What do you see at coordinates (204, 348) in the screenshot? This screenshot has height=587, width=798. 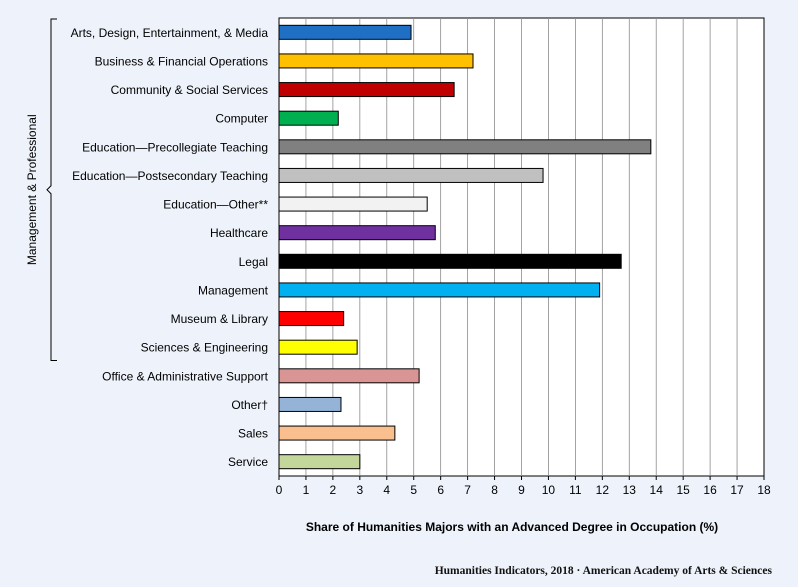 I see `category-label: Sciences & Engineering` at bounding box center [204, 348].